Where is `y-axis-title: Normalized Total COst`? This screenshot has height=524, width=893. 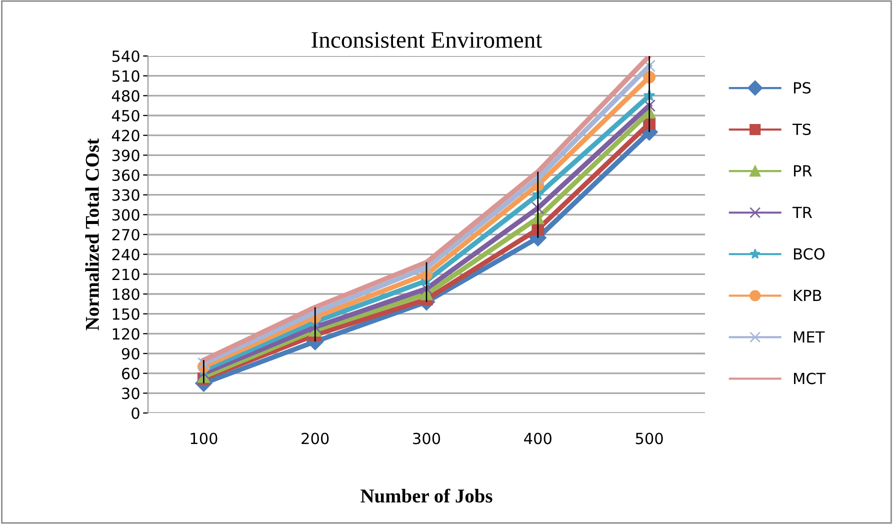
y-axis-title: Normalized Total COst is located at coordinates (92, 234).